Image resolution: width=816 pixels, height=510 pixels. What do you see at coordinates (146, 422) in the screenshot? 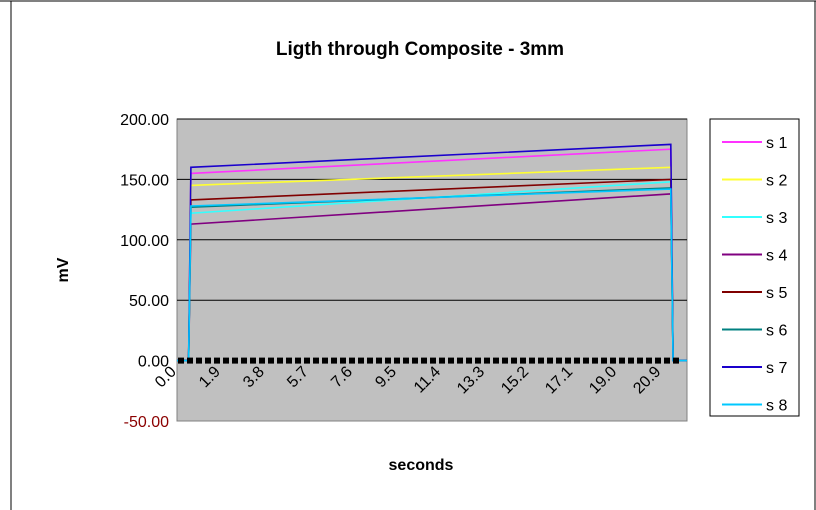
I see `y-tick-label-0: -50.00` at bounding box center [146, 422].